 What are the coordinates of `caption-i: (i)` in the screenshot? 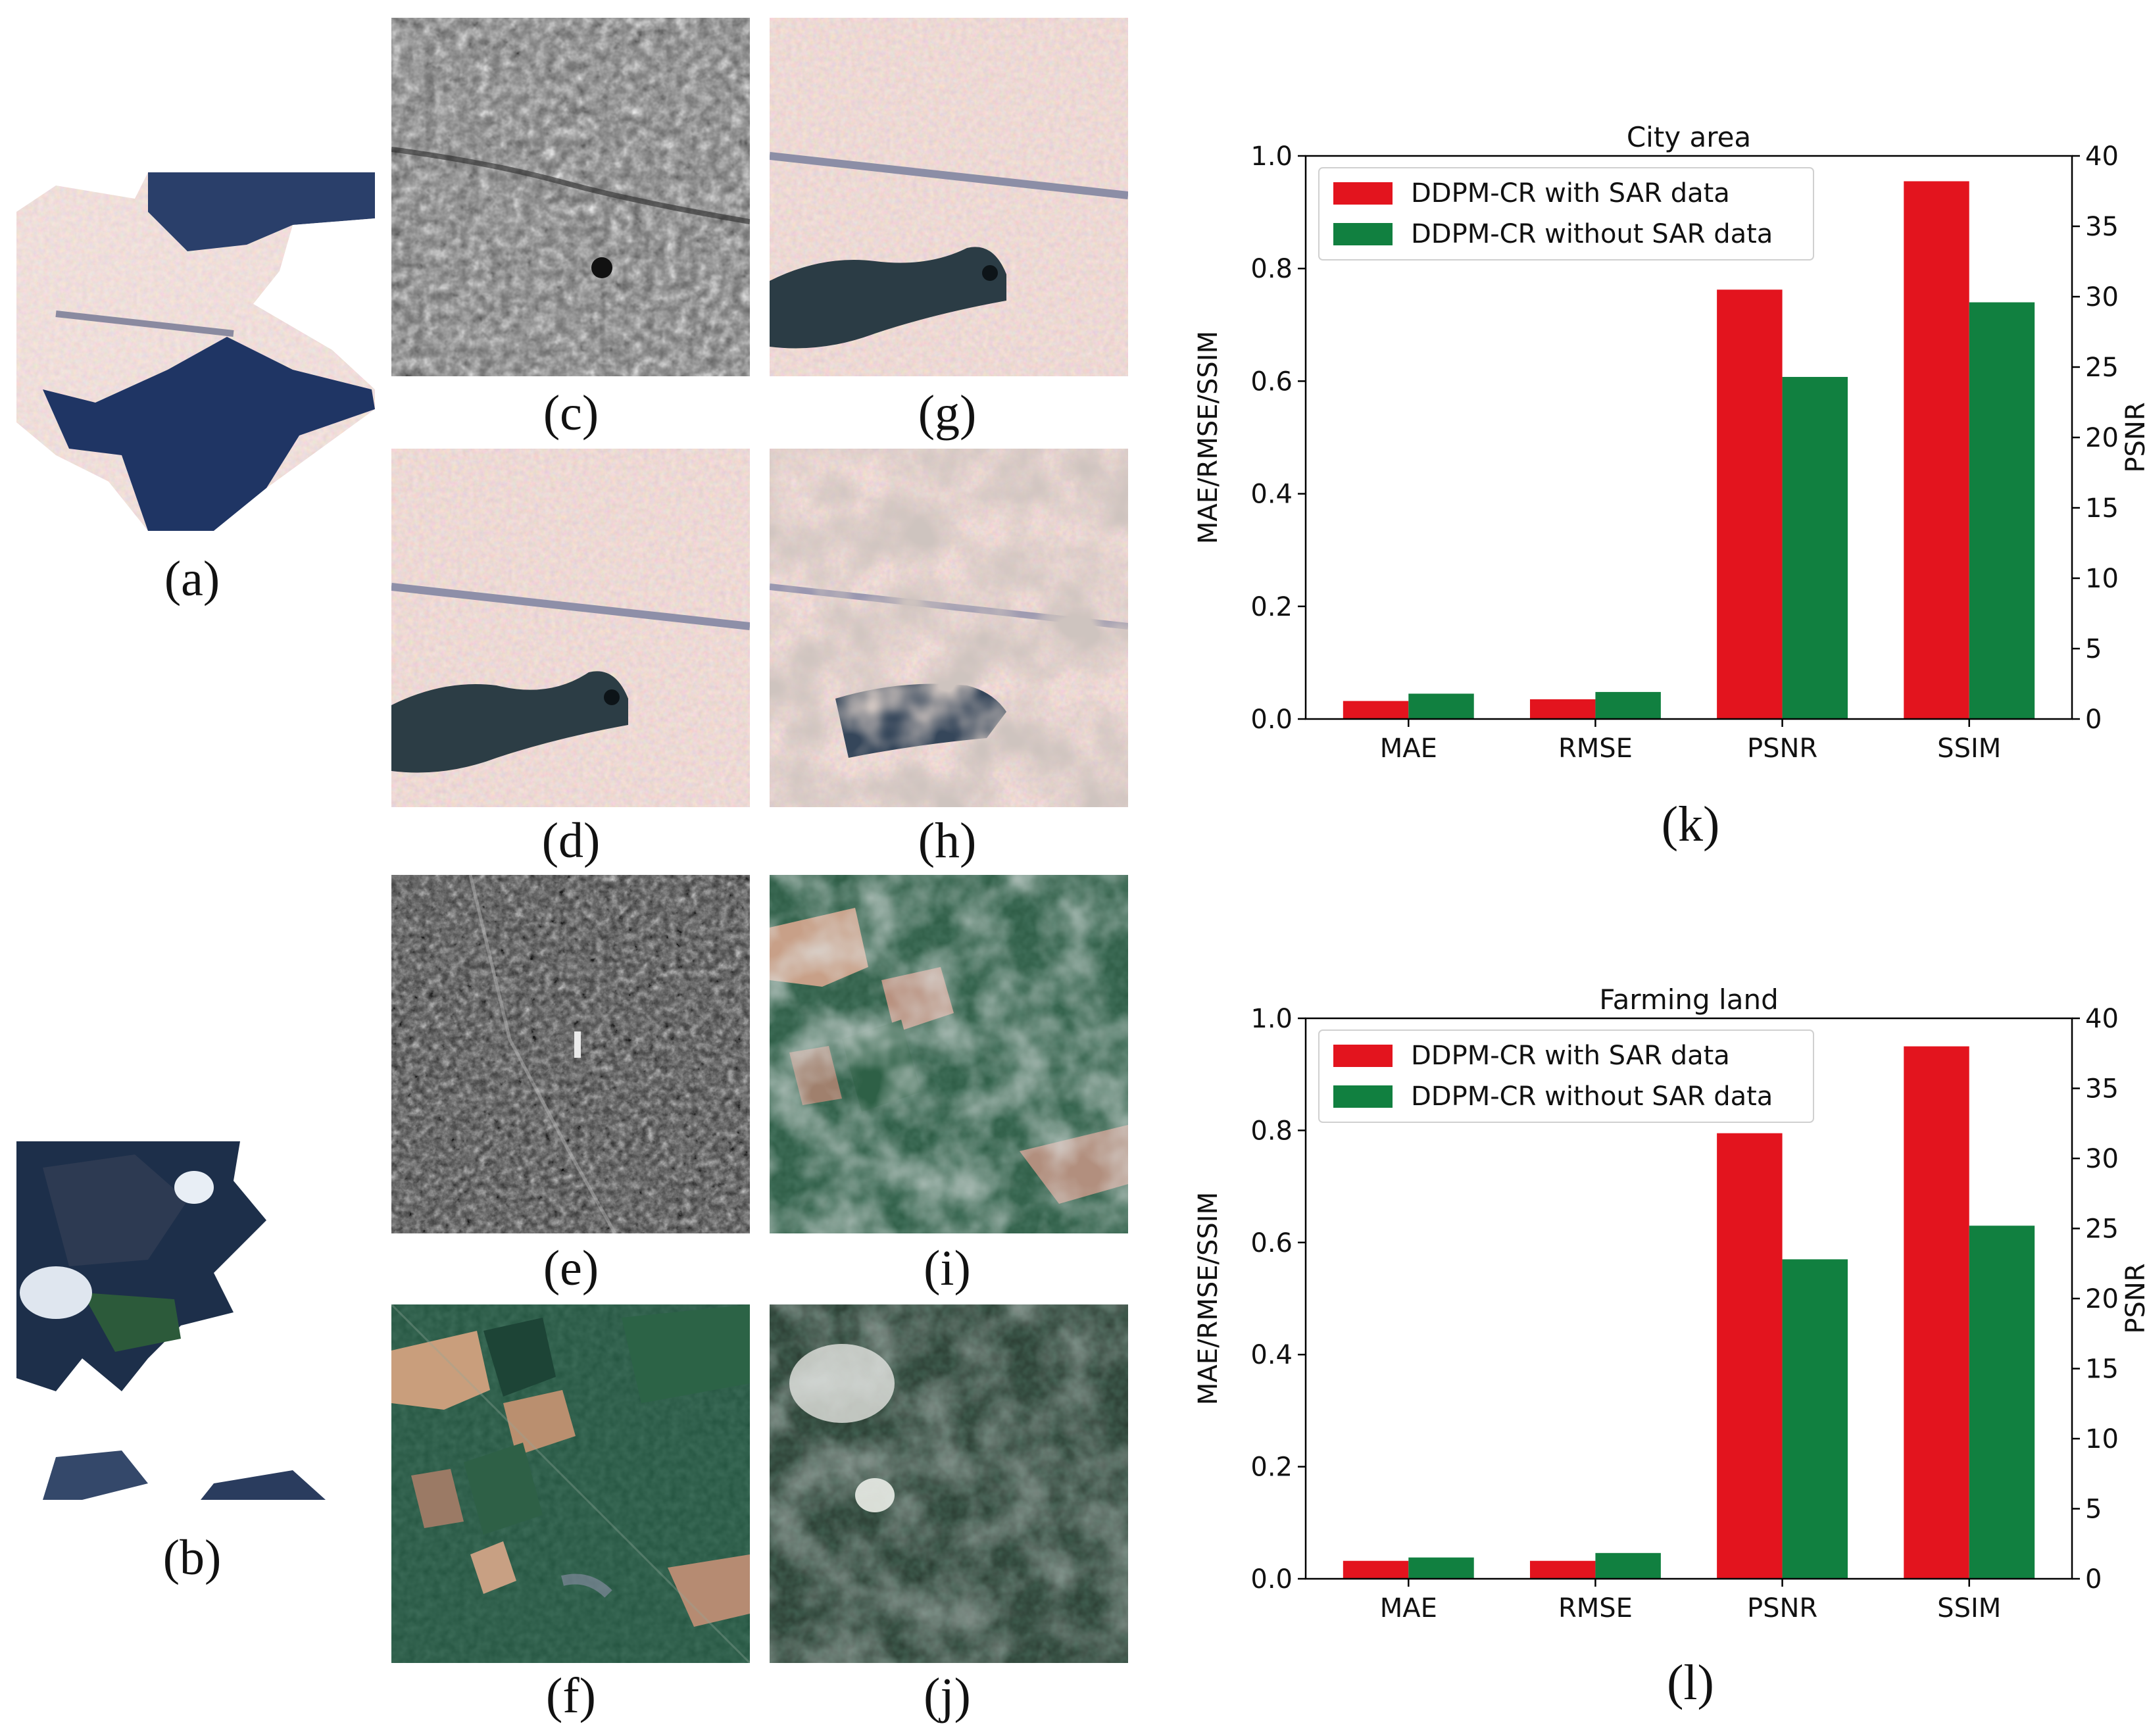 It's located at (947, 1269).